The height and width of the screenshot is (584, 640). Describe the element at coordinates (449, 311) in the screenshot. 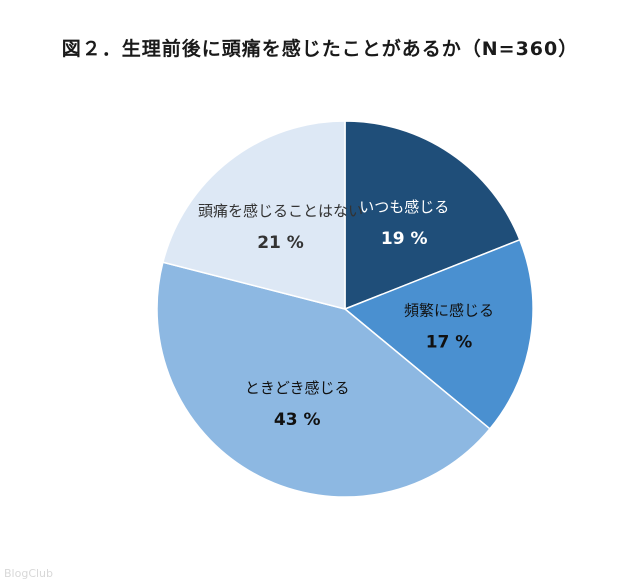

I see `slice-label-1: 頻繁に感じる` at that location.